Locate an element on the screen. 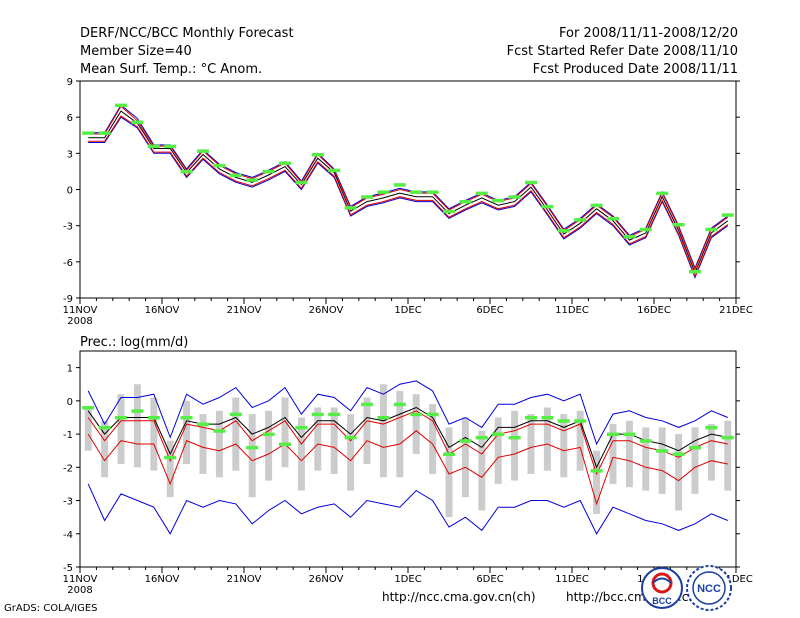 The width and height of the screenshot is (800, 618). ncc-url-link: http://ncc.cma.gov.cn(ch) is located at coordinates (459, 597).